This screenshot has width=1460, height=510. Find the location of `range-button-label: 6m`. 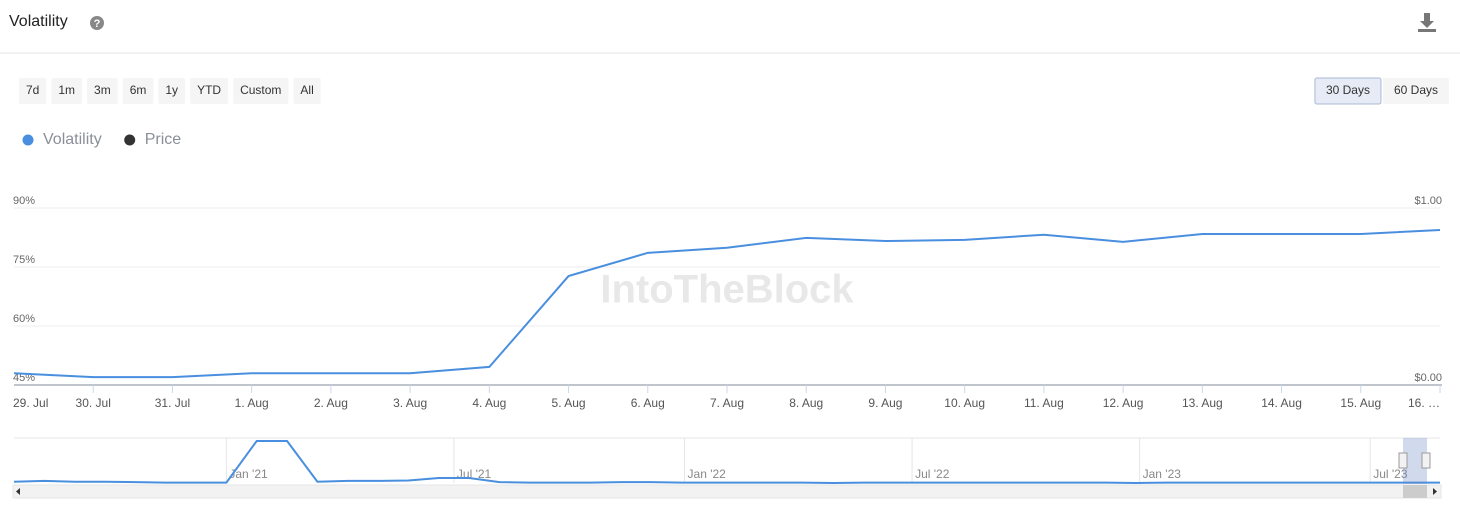

range-button-label: 6m is located at coordinates (138, 90).